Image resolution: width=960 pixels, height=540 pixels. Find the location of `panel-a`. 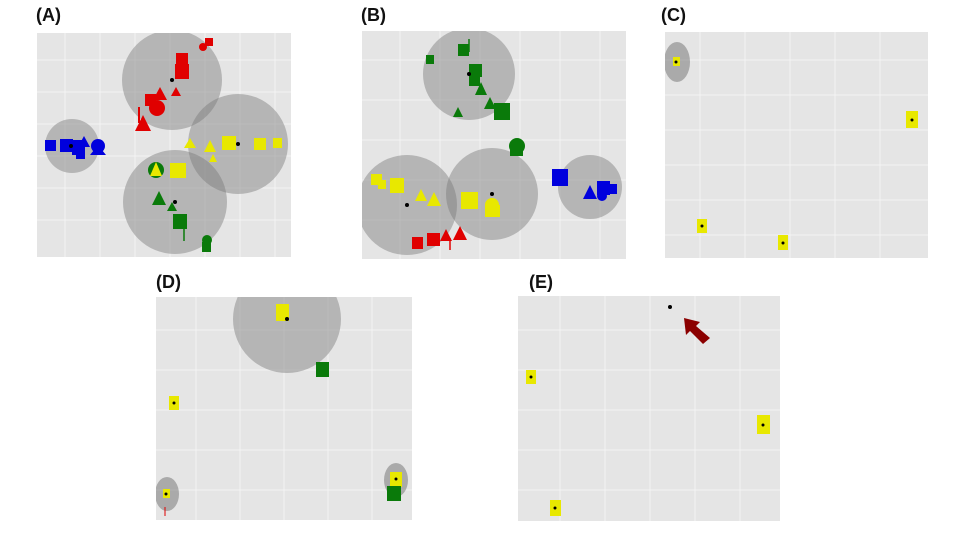

panel-a is located at coordinates (164, 145).